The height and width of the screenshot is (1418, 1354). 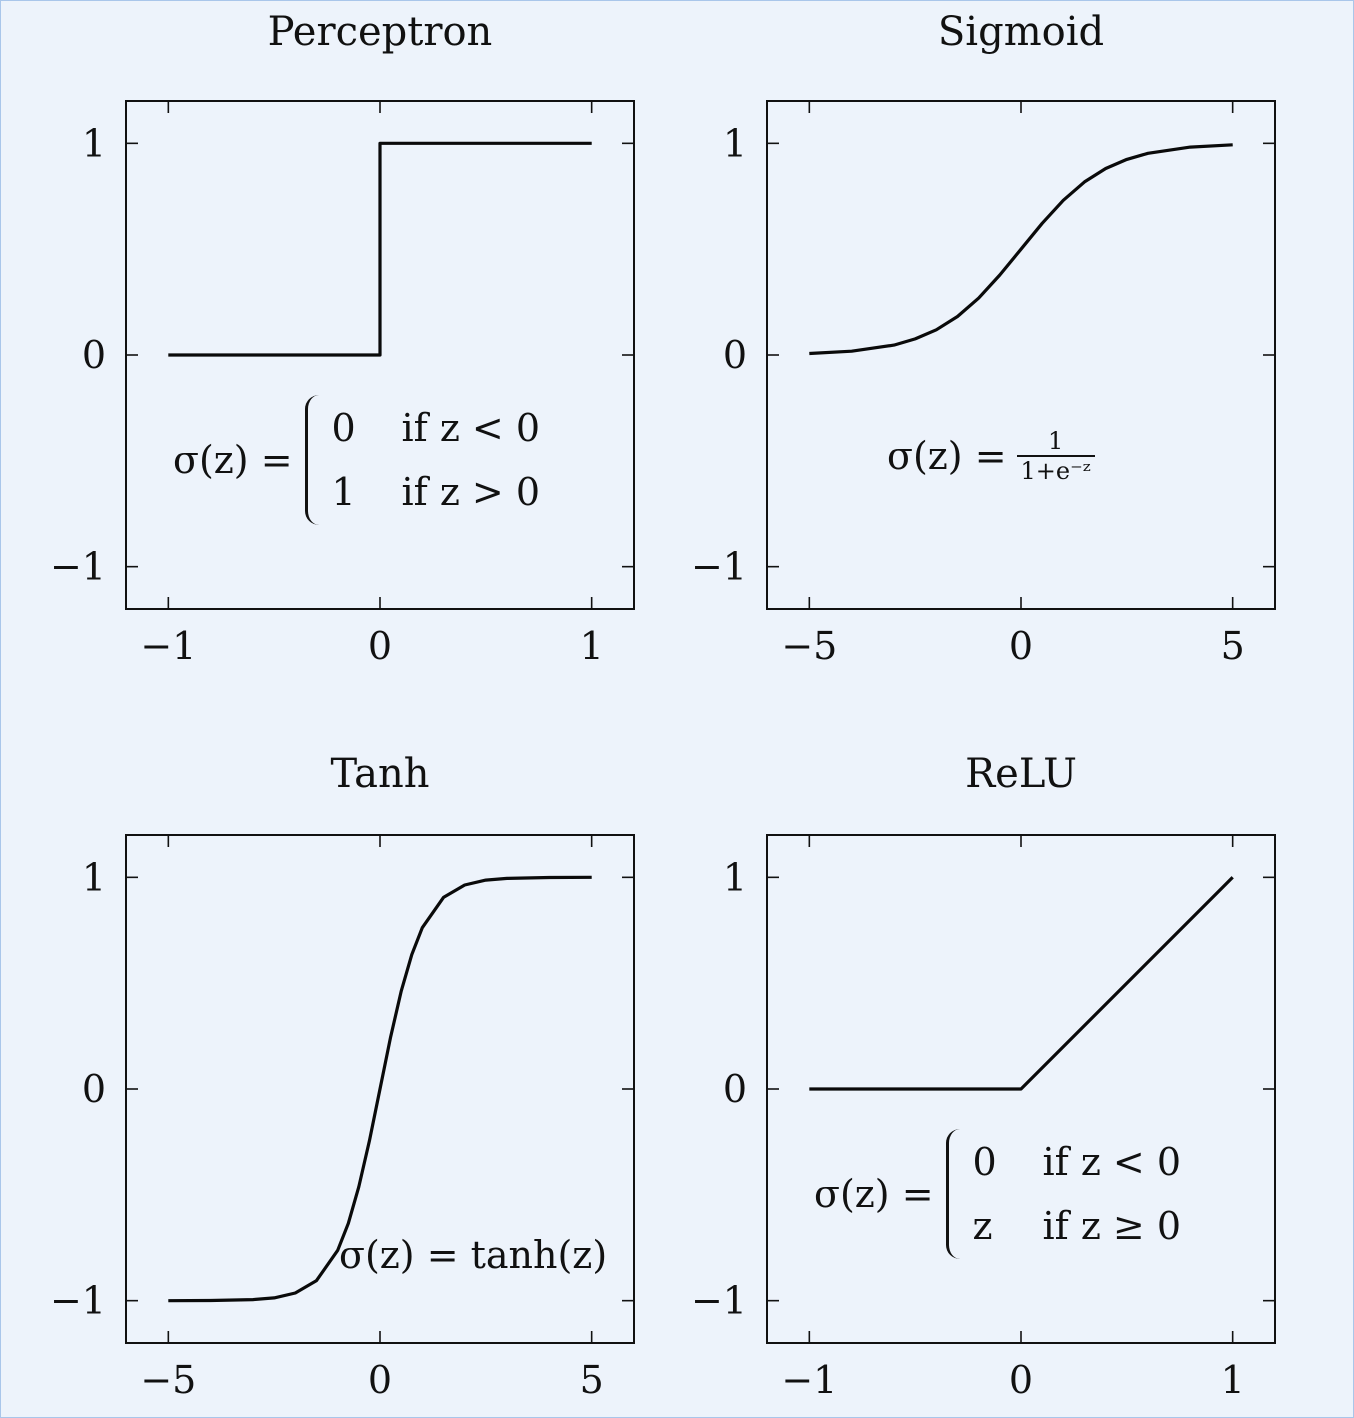 What do you see at coordinates (356, 460) in the screenshot?
I see `perceptron-formula: σ(z) = 0 if z < 0 1 if z > 0` at bounding box center [356, 460].